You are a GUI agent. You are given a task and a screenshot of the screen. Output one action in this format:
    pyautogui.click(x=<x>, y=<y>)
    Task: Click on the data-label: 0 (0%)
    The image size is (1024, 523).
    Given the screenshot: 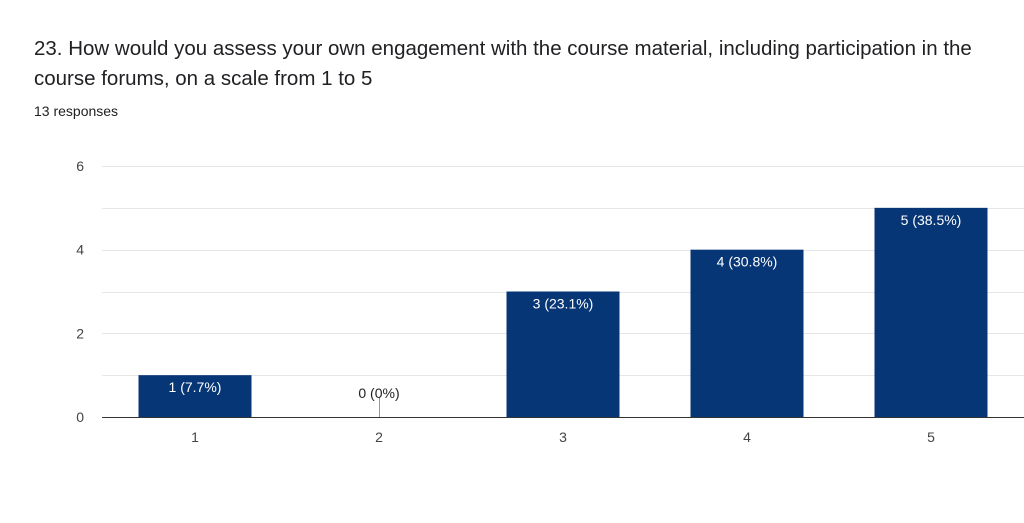 What is the action you would take?
    pyautogui.click(x=378, y=393)
    